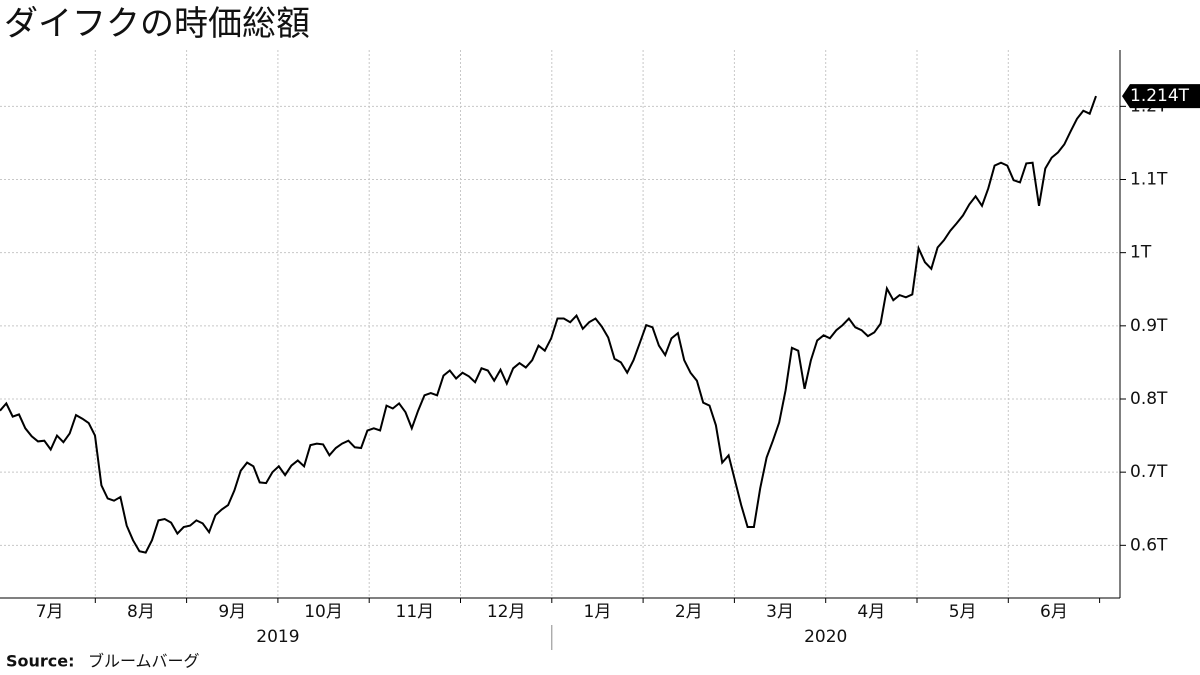  Describe the element at coordinates (780, 612) in the screenshot. I see `x-tick-label: 3月` at that location.